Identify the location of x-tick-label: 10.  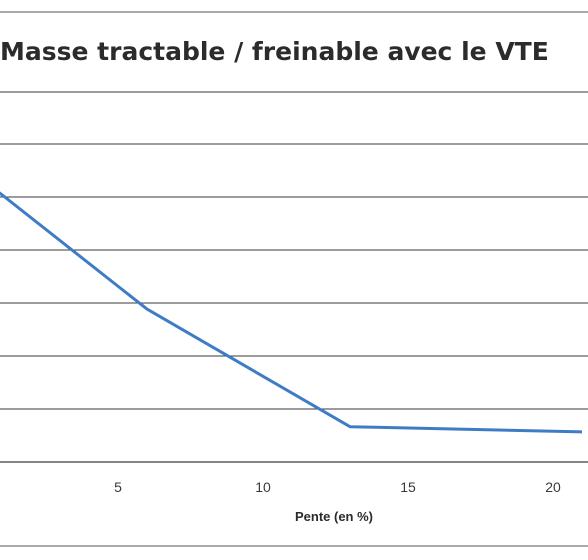
(263, 487).